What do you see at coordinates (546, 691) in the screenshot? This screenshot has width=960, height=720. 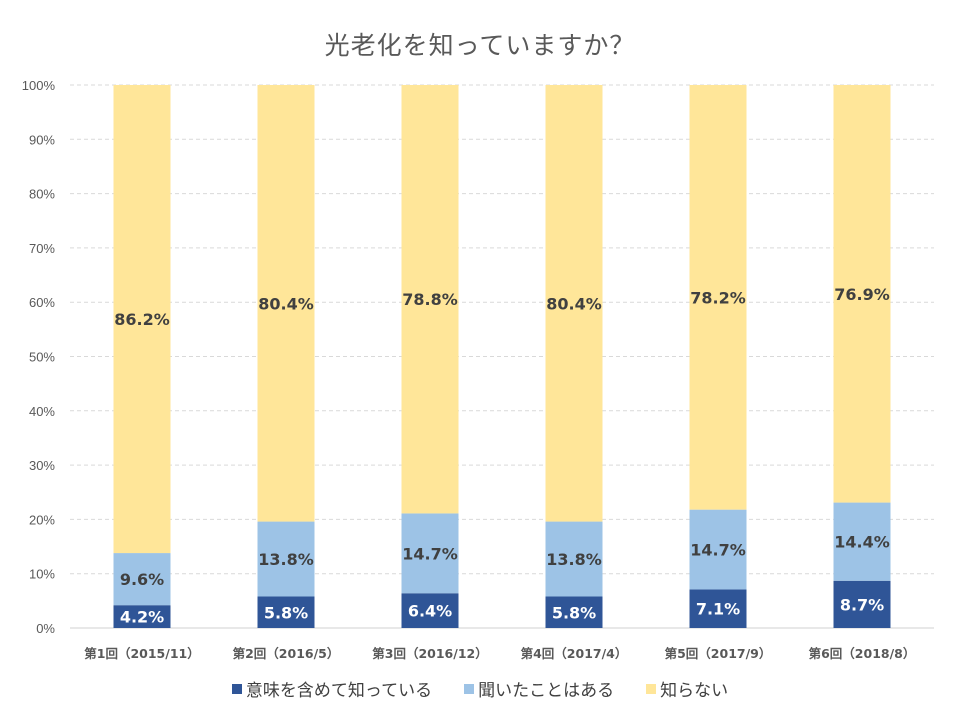 I see `legend-label: 聞いたことはある` at bounding box center [546, 691].